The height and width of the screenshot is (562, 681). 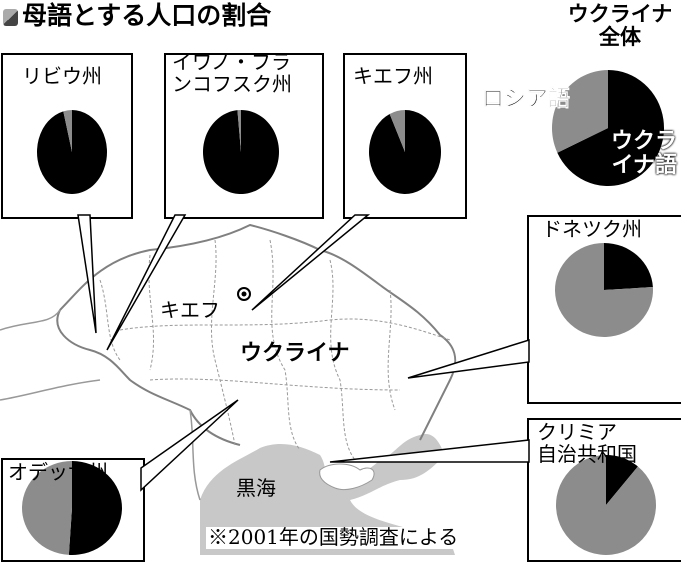 I want to click on title: 母語とする人口の割合, so click(x=147, y=15).